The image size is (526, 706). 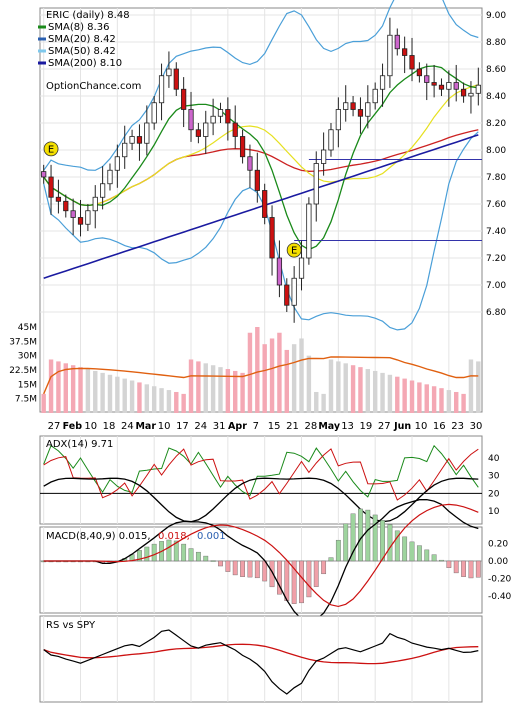 I want to click on volume-panel: 45M 37.5M 30M 22.5M 15M 7.5M, so click(x=245, y=368).